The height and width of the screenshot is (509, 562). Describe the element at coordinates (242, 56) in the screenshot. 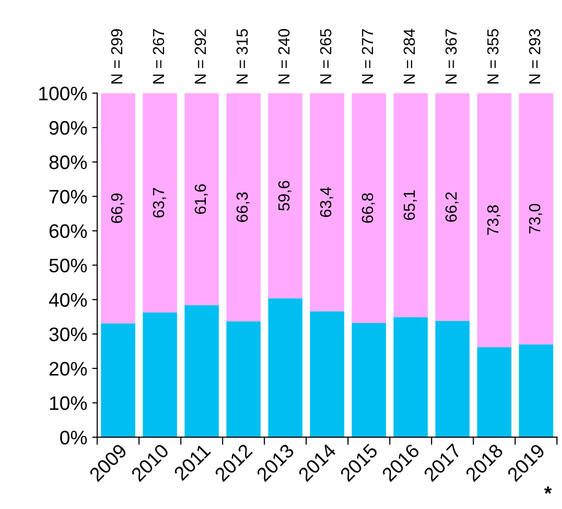

I see `annotation: N = 315` at that location.